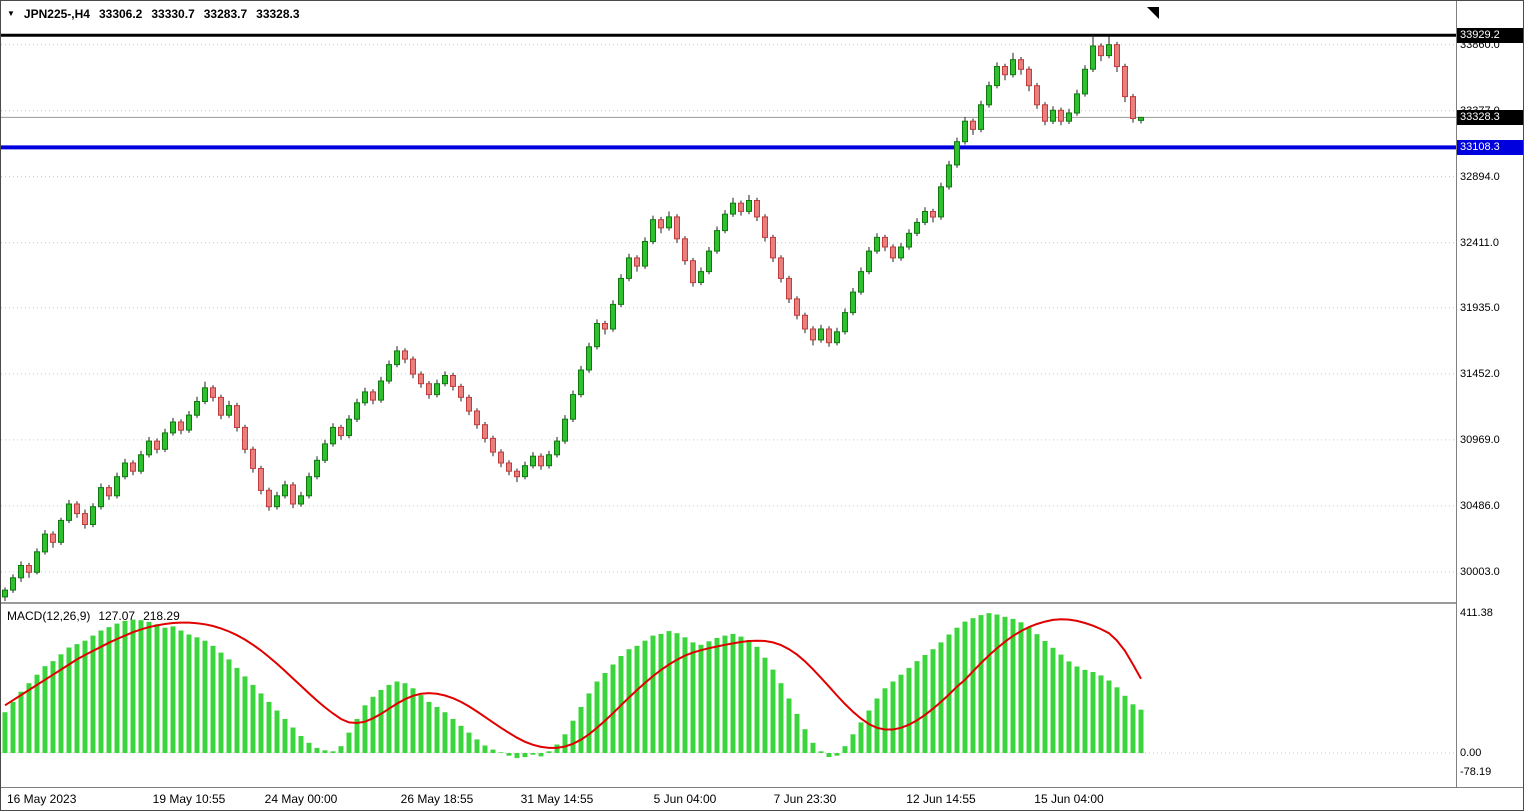  I want to click on price-axis-label: 30486.0, so click(1480, 506).